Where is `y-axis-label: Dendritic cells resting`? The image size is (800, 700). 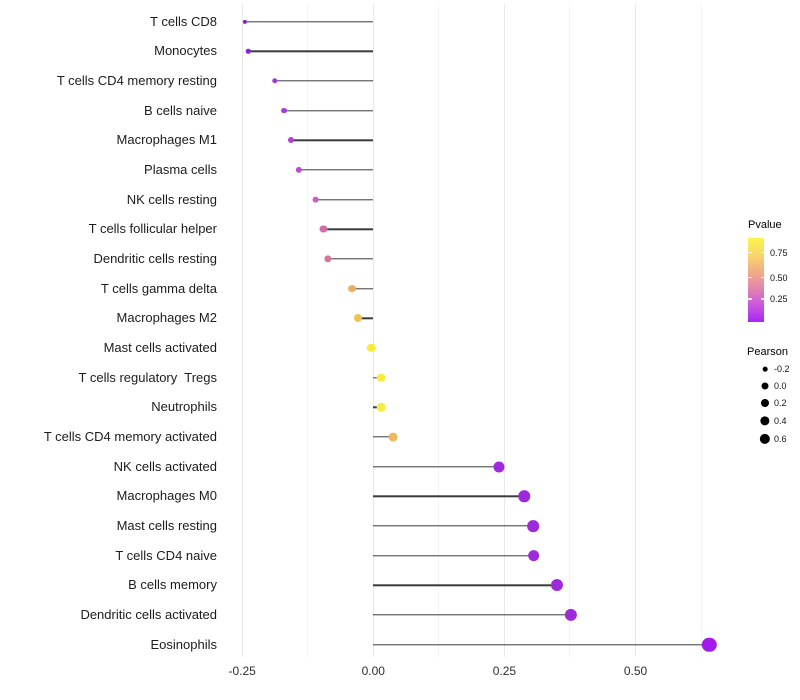
y-axis-label: Dendritic cells resting is located at coordinates (155, 258).